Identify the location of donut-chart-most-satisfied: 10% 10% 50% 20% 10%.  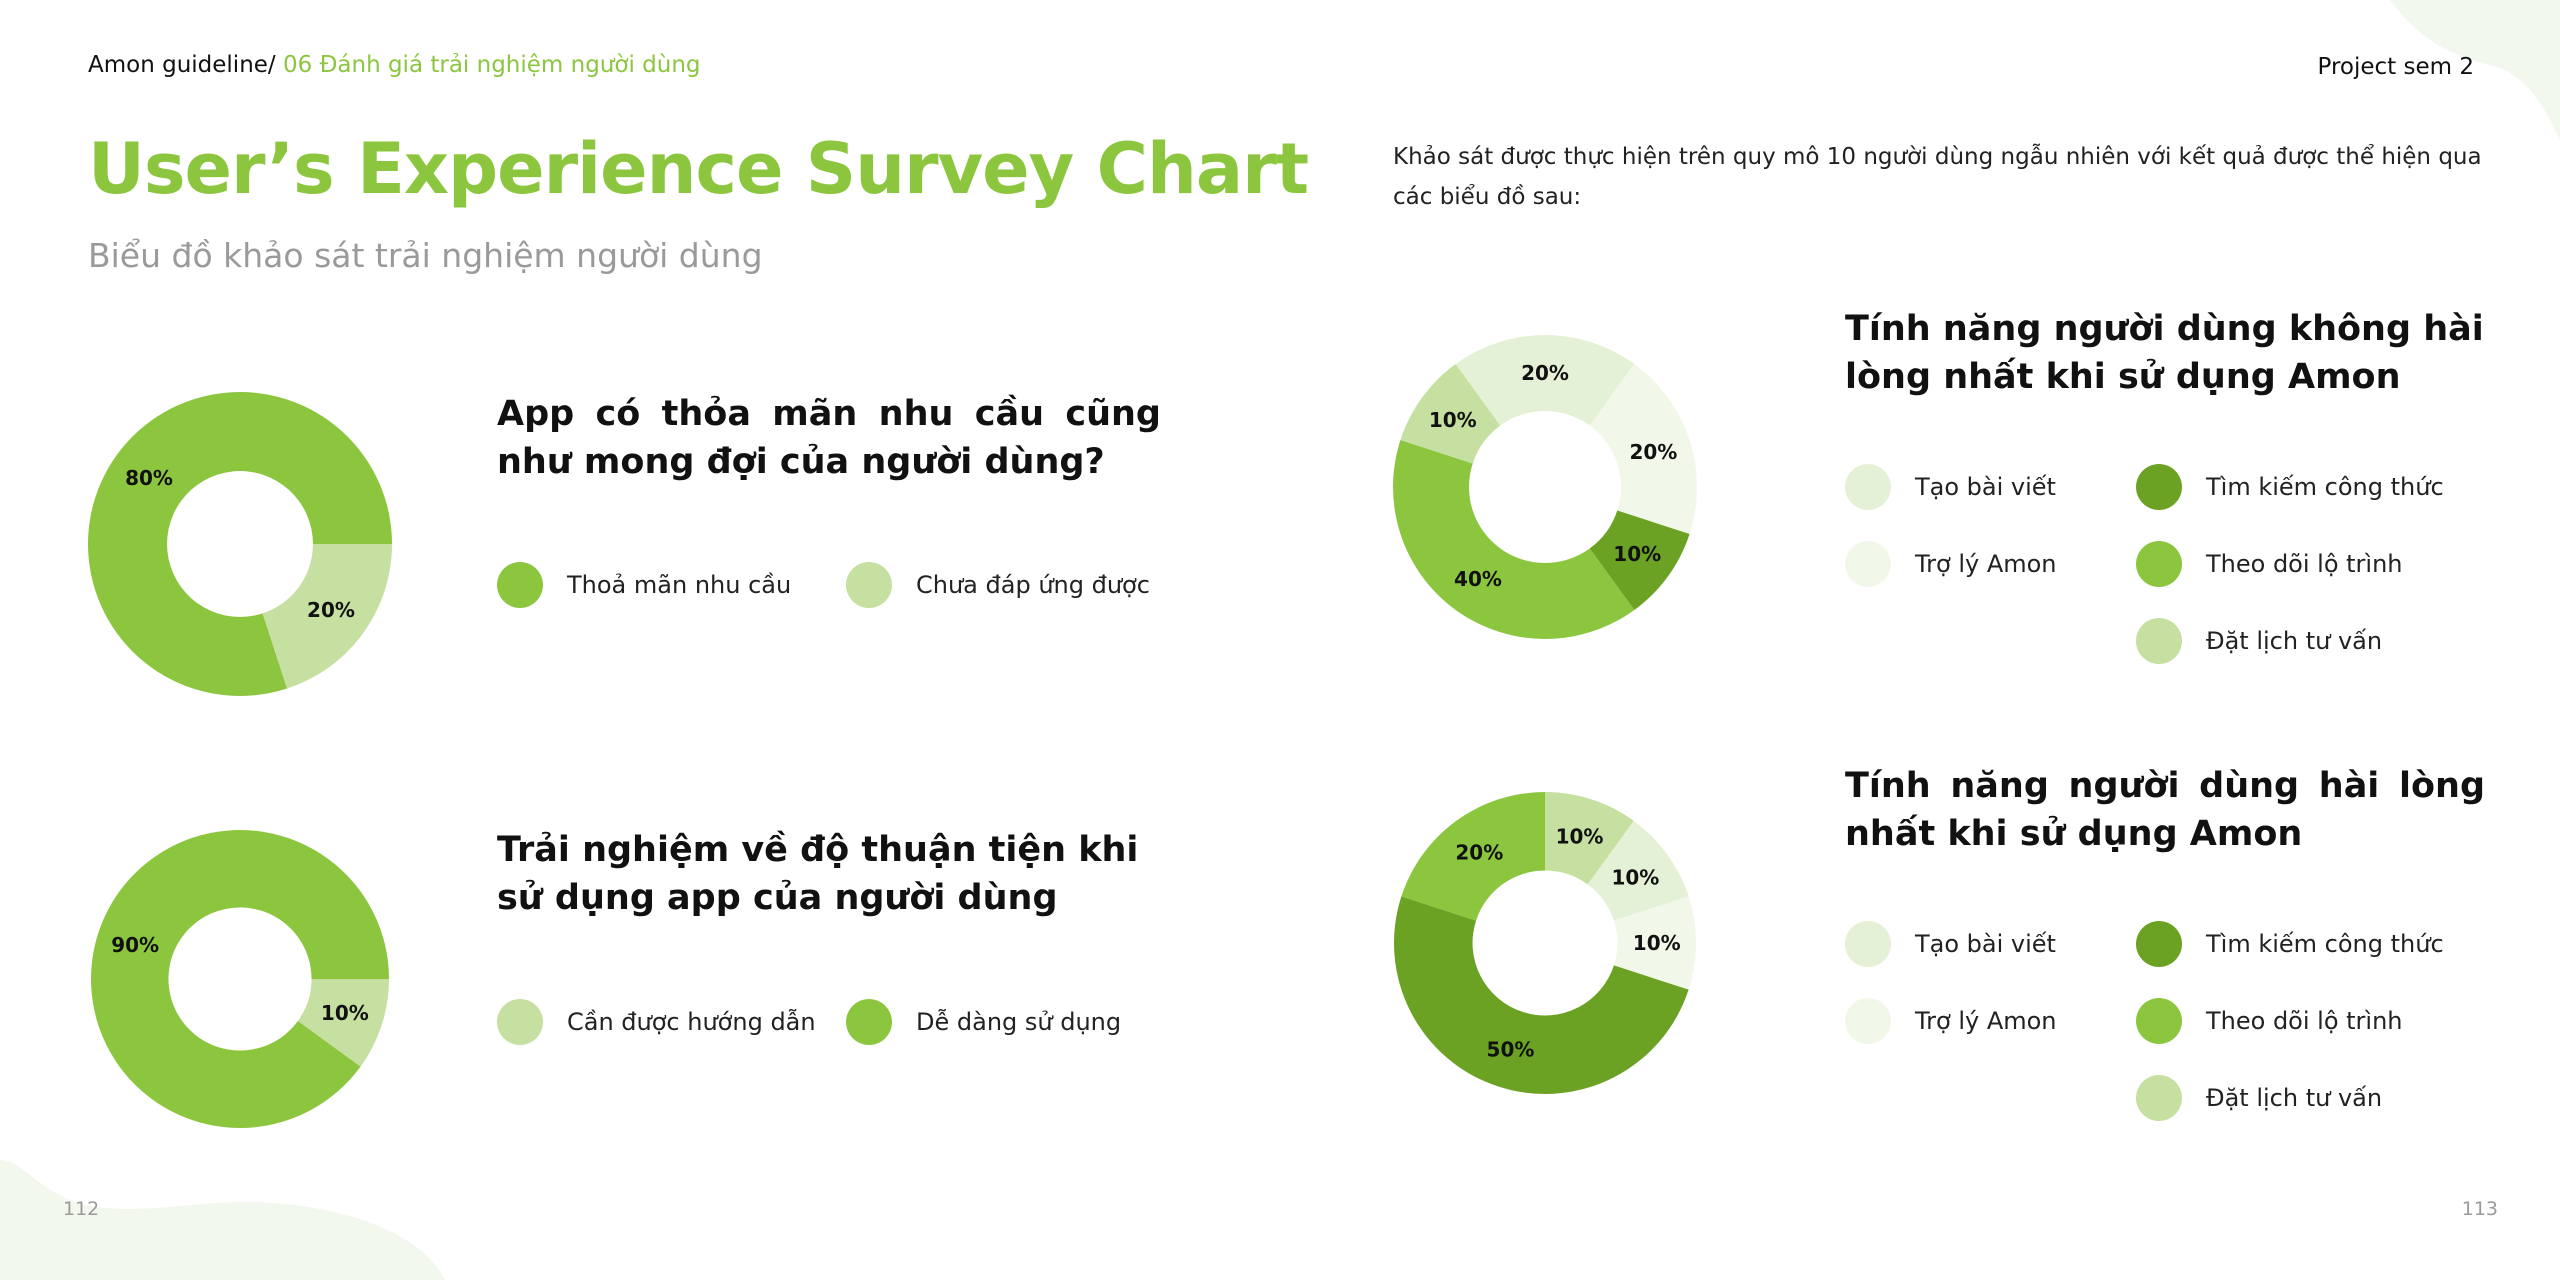
(1545, 943).